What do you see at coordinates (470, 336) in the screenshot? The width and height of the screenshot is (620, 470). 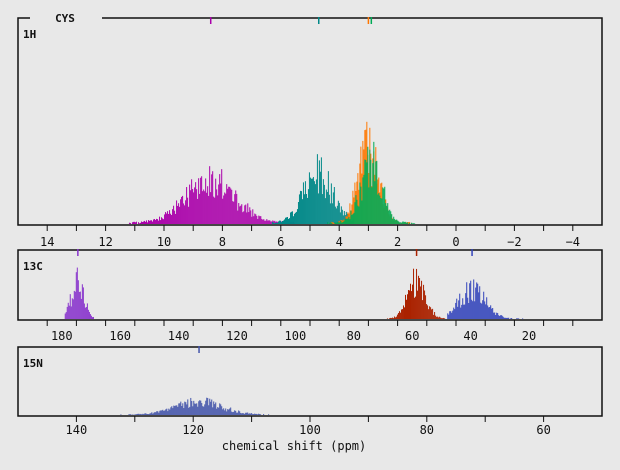 I see `tick-label: 40` at bounding box center [470, 336].